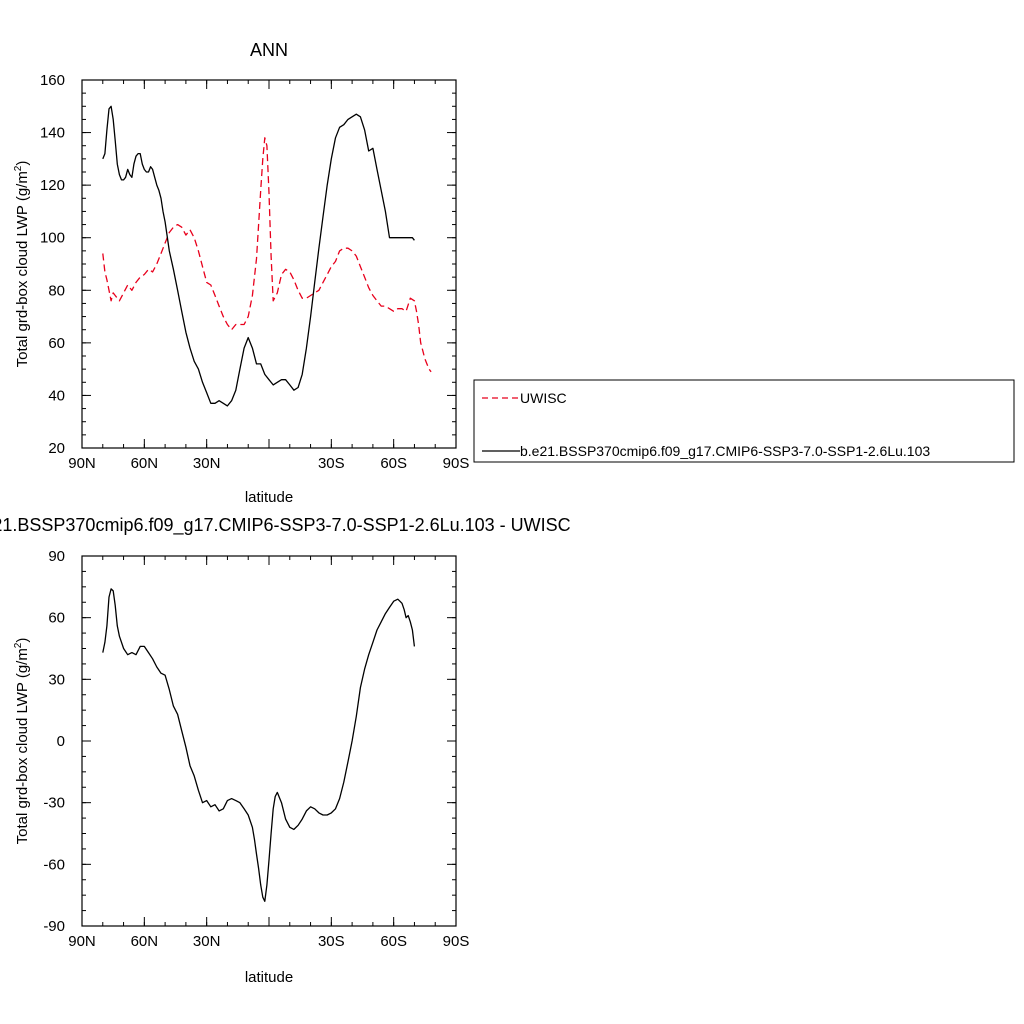 The image size is (1024, 1024). What do you see at coordinates (56, 679) in the screenshot?
I see `y-tick-label: 30` at bounding box center [56, 679].